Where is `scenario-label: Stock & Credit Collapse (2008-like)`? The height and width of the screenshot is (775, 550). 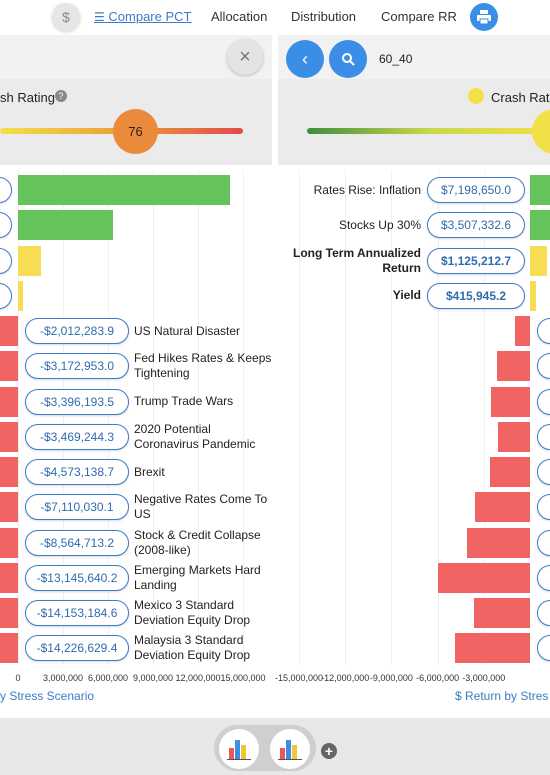 scenario-label: Stock & Credit Collapse (2008-like) is located at coordinates (197, 542).